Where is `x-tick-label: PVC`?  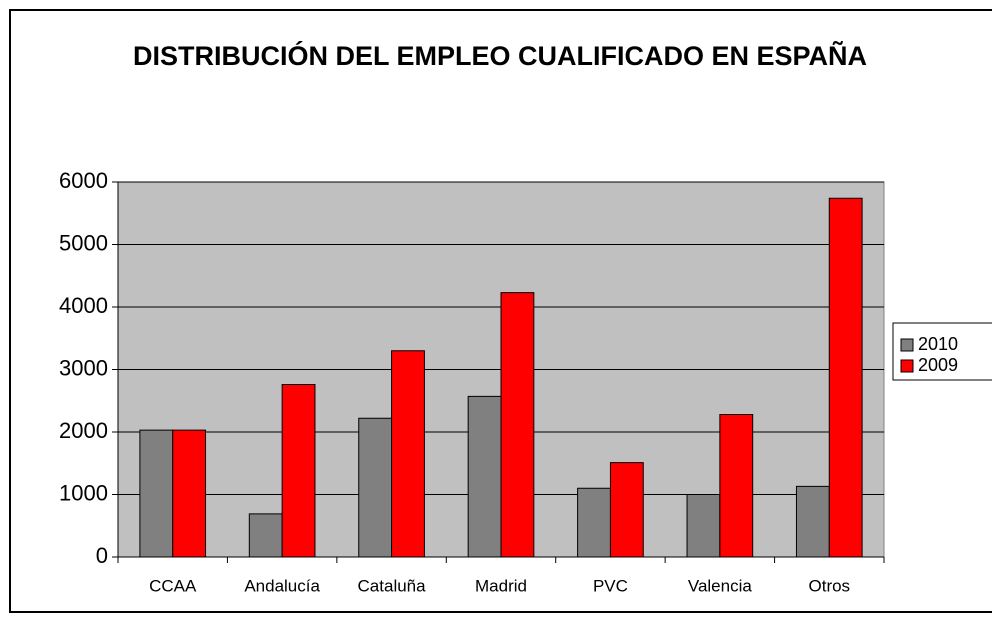 x-tick-label: PVC is located at coordinates (610, 585).